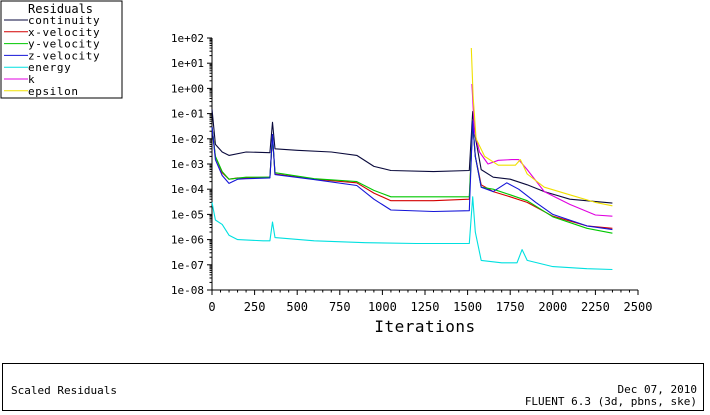 The image size is (710, 415). What do you see at coordinates (64, 32) in the screenshot?
I see `legend-label-x-velocity: x-velocity` at bounding box center [64, 32].